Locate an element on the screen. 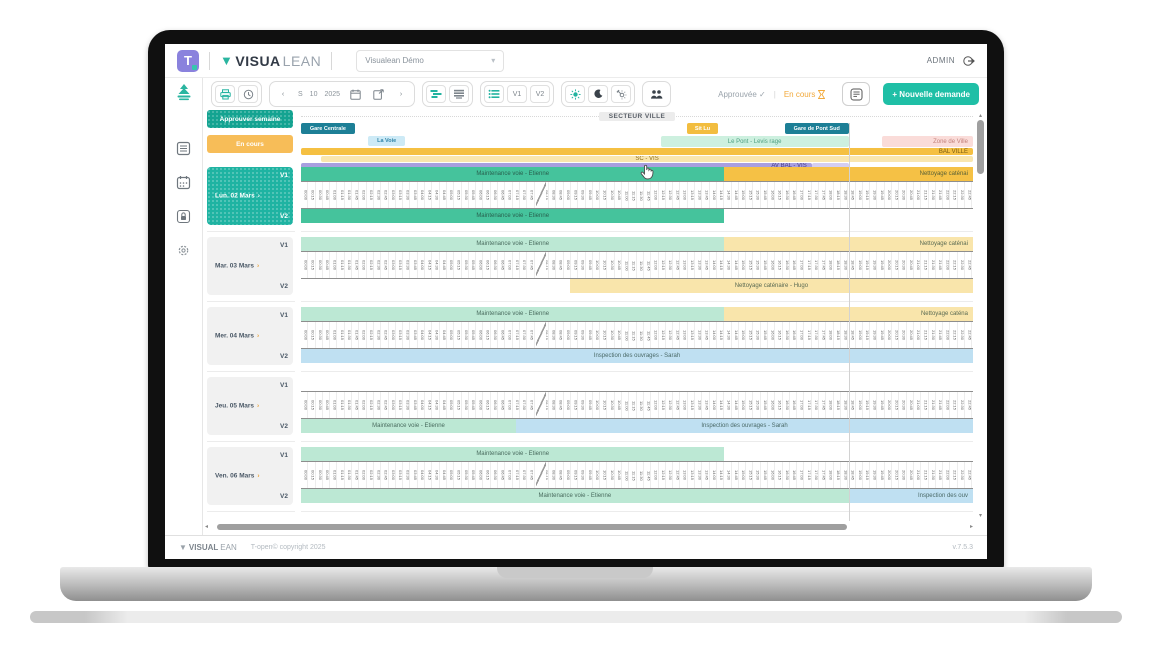  filter-v2-button: V2 is located at coordinates (540, 94).